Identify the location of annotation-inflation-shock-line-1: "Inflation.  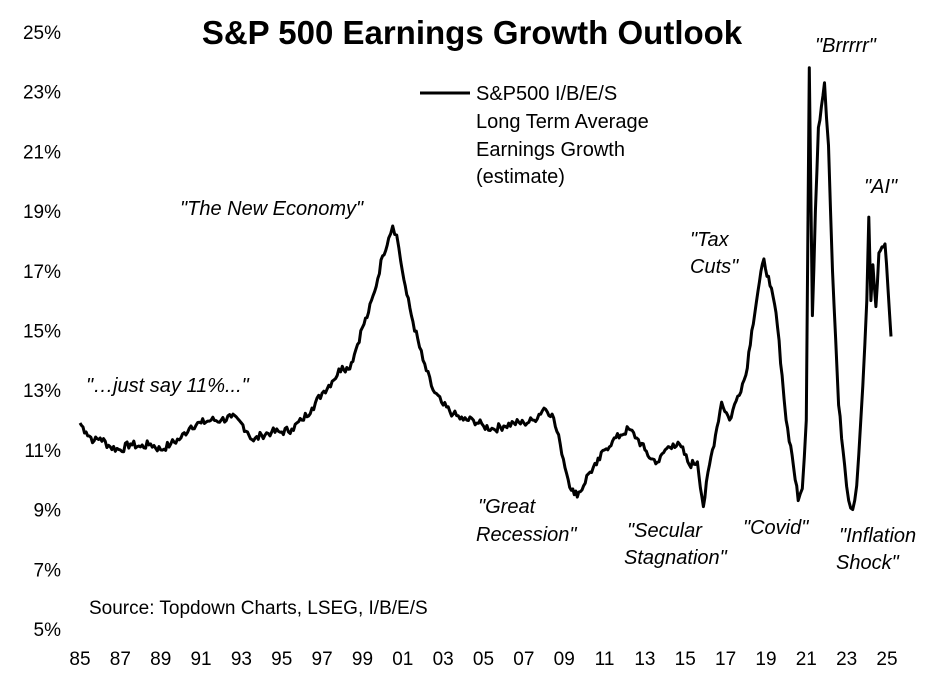
(877, 536).